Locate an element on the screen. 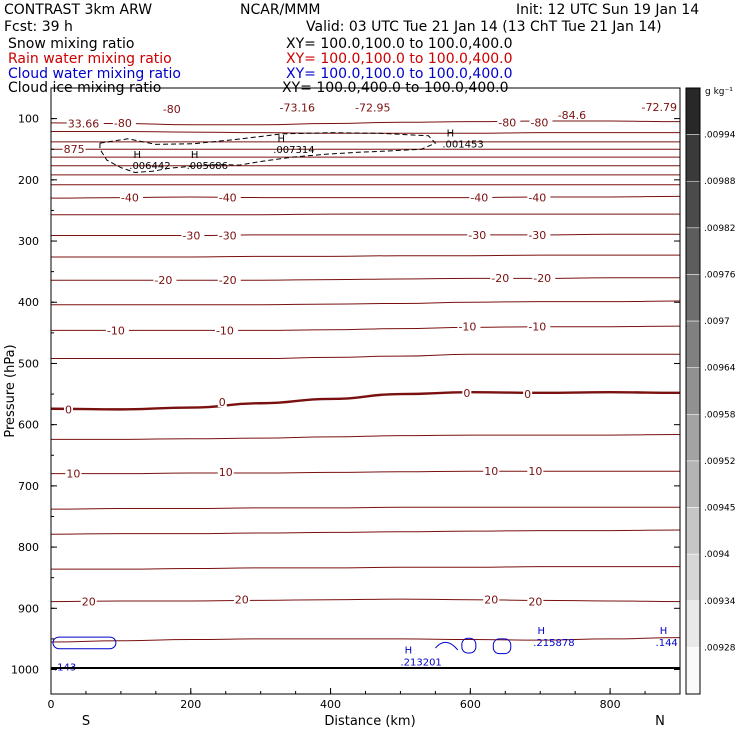 This screenshot has height=740, width=740. y-tick-label: 300 is located at coordinates (28, 241).